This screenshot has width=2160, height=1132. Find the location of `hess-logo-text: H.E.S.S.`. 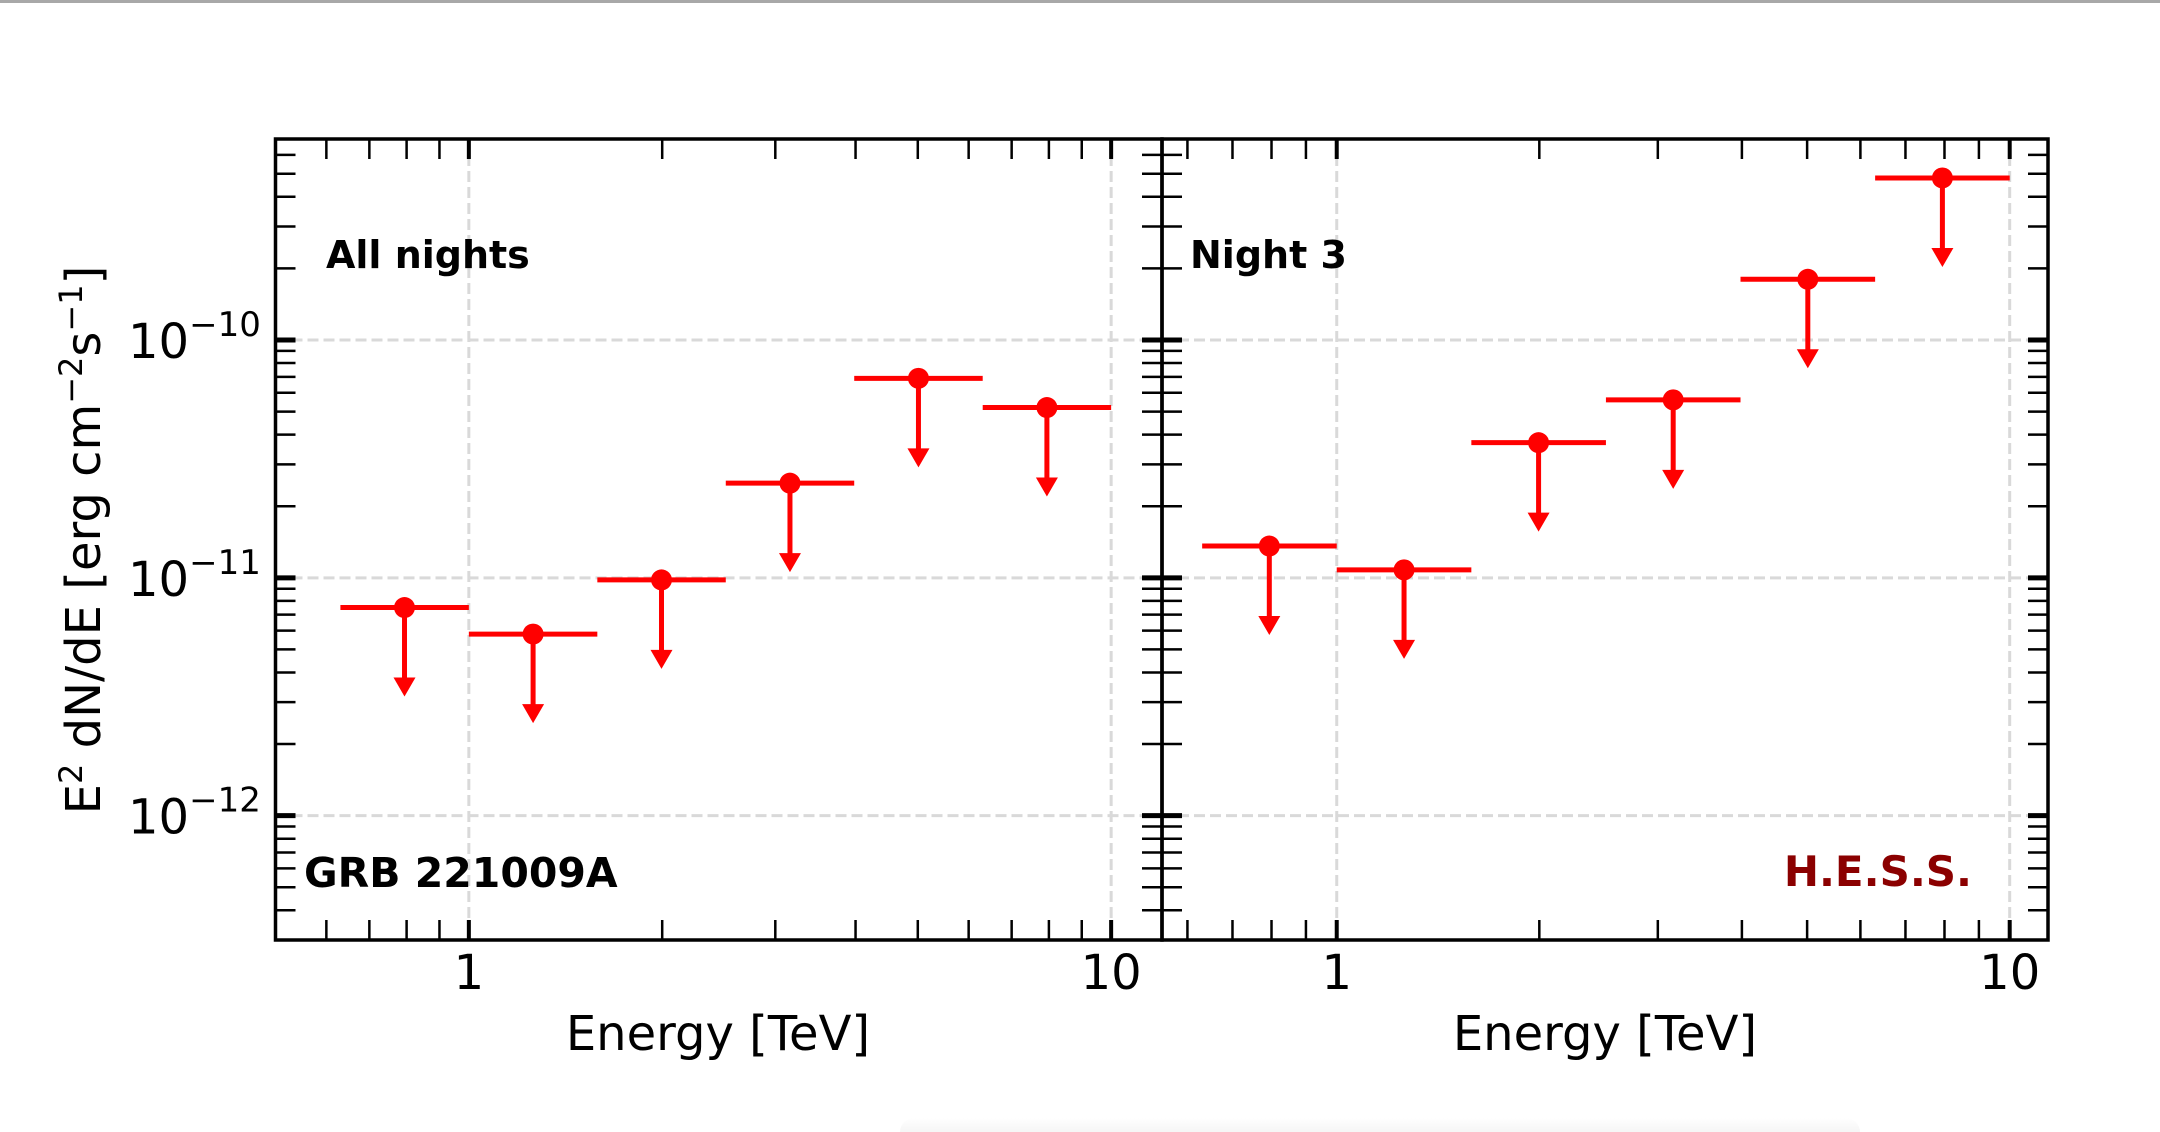

hess-logo-text: H.E.S.S. is located at coordinates (1878, 871).